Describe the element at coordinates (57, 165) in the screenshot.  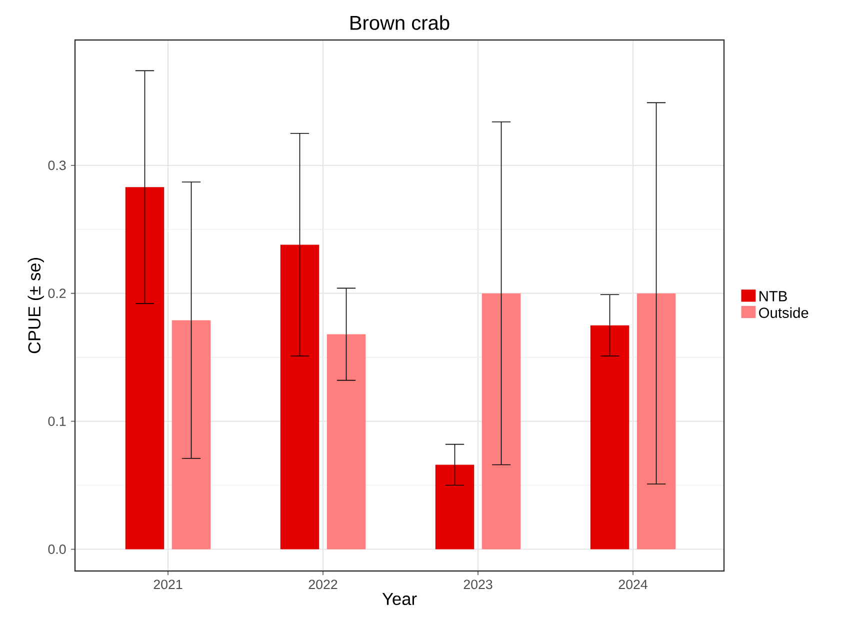
I see `y-tick-label: 0.3` at that location.